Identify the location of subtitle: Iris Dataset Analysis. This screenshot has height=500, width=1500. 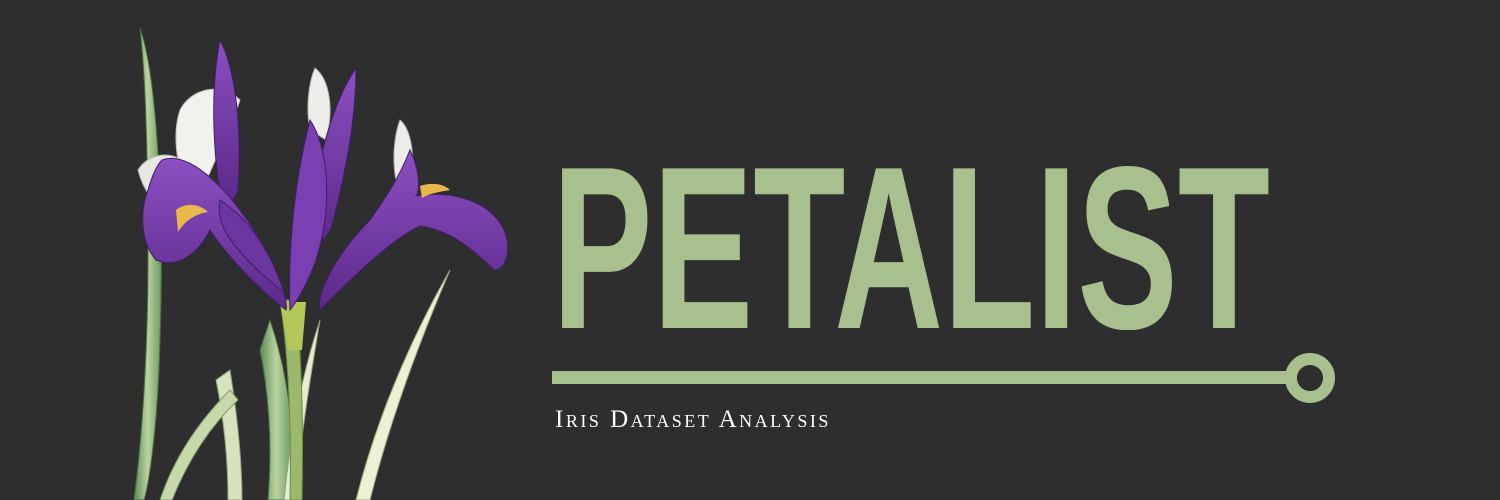
(693, 419).